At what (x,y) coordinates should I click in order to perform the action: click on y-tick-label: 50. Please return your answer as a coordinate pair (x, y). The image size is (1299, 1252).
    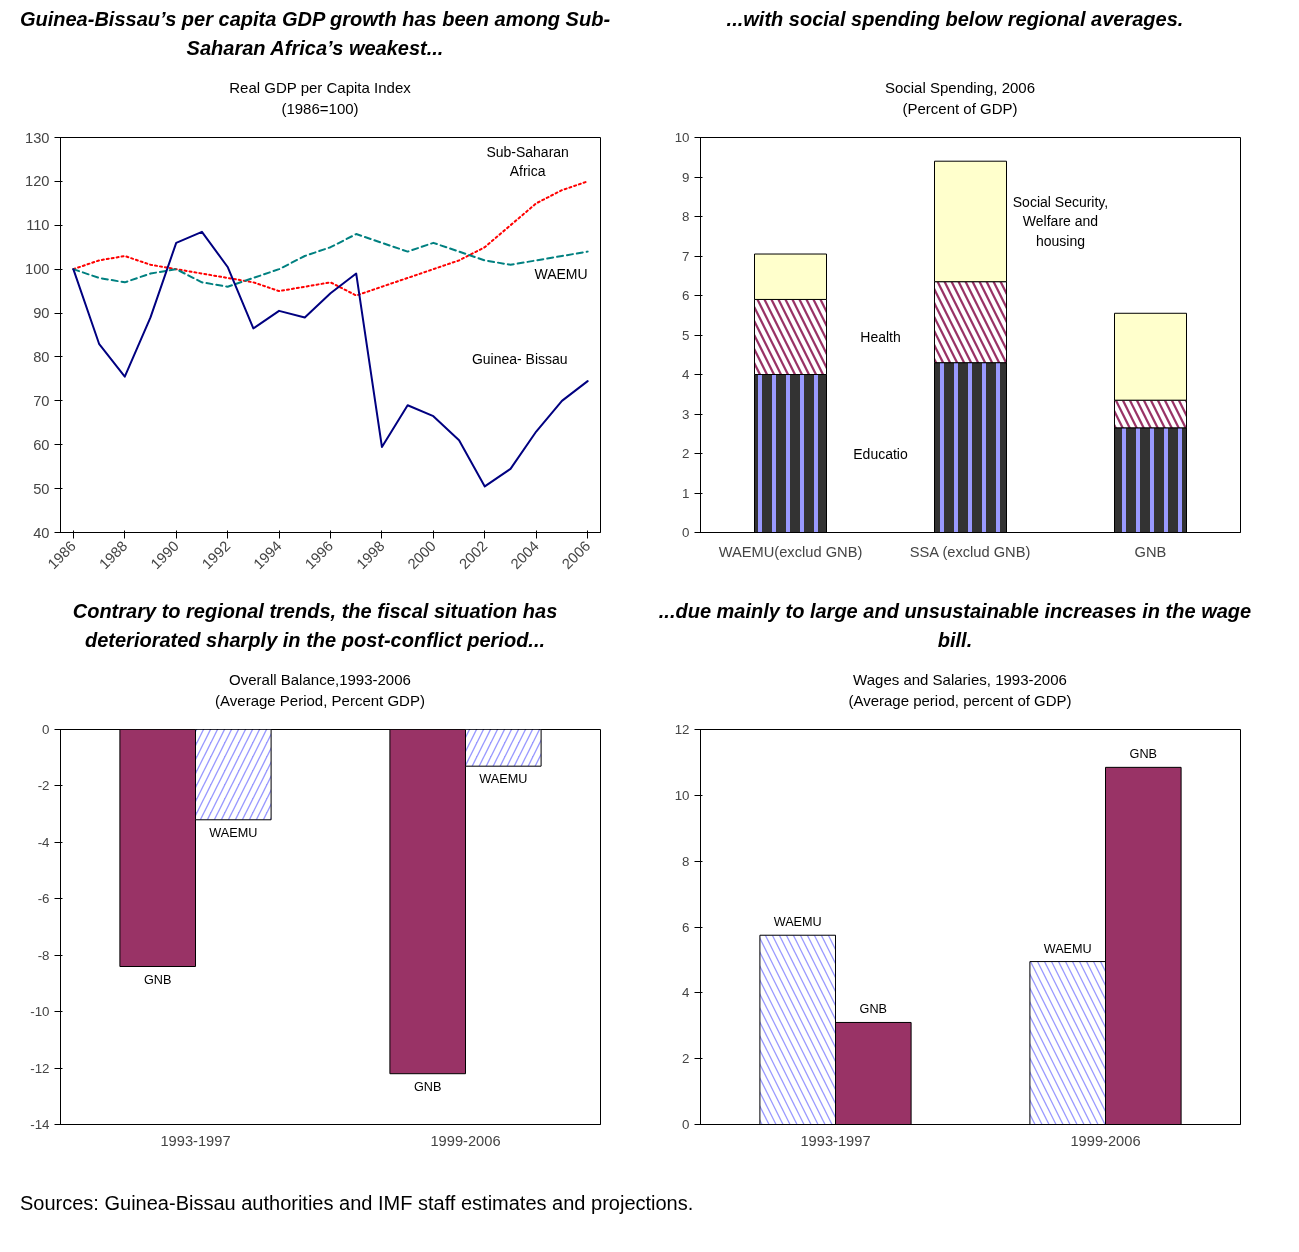
    Looking at the image, I should click on (41, 488).